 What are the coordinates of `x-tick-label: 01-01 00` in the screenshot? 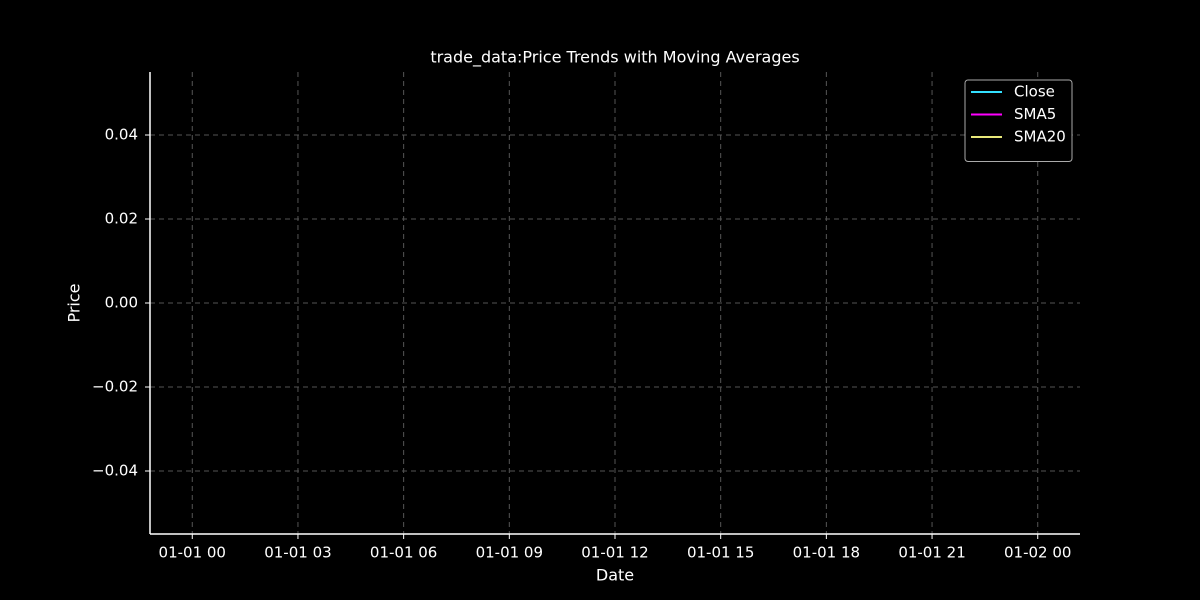 It's located at (192, 553).